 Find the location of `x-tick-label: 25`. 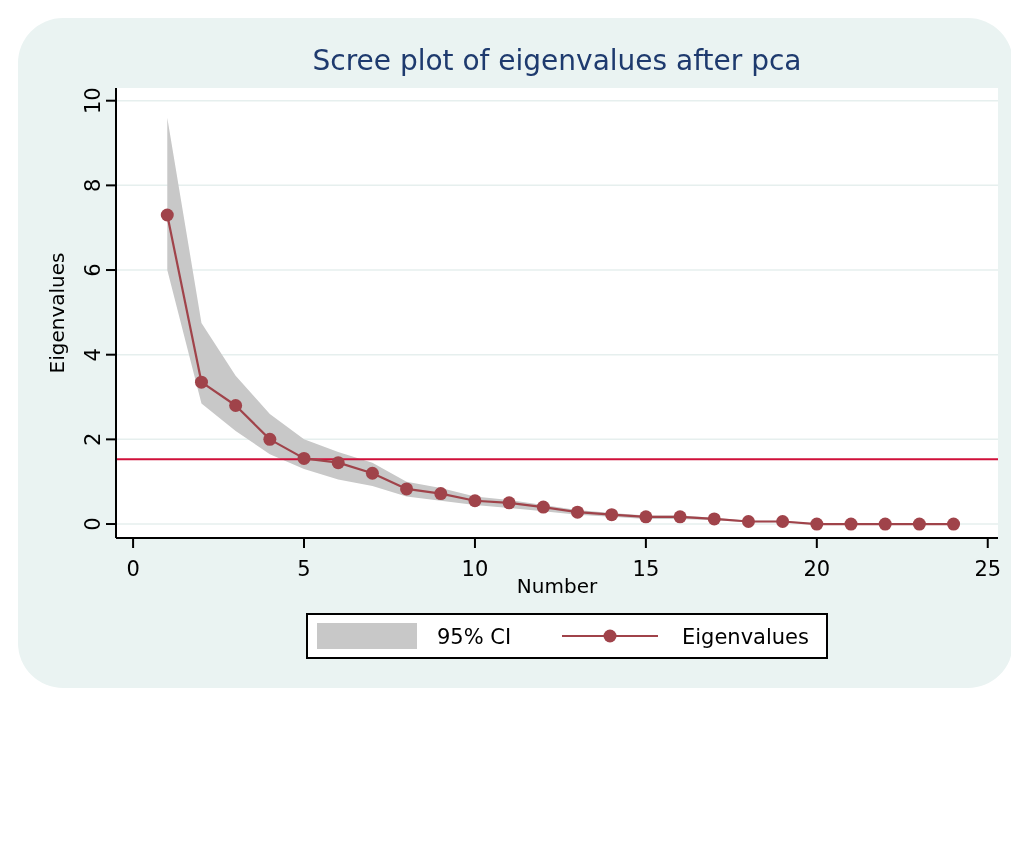

x-tick-label: 25 is located at coordinates (988, 569).